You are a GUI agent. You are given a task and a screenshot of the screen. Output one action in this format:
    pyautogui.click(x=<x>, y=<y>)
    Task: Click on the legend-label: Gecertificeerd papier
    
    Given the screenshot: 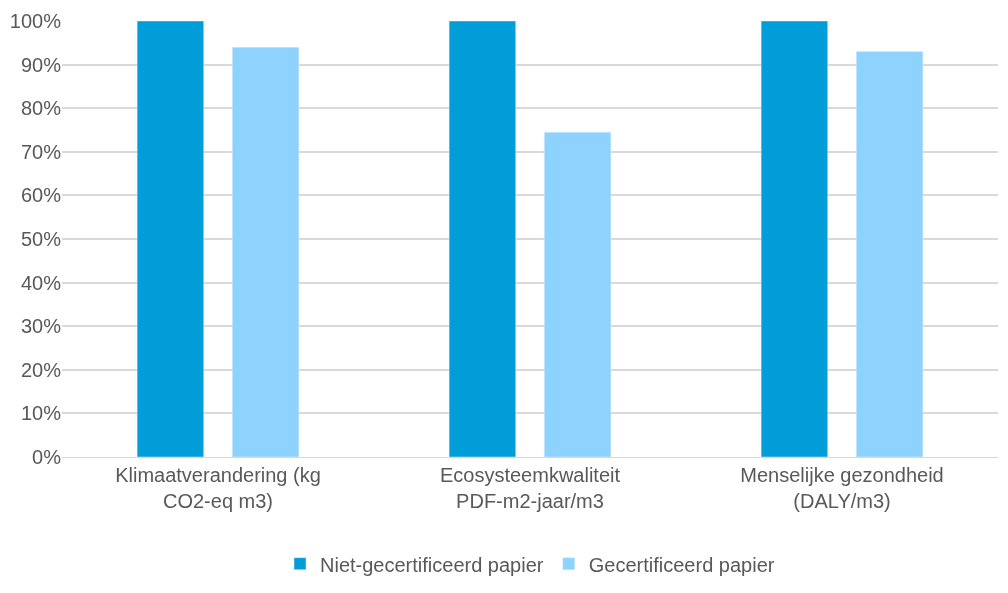 What is the action you would take?
    pyautogui.click(x=681, y=564)
    